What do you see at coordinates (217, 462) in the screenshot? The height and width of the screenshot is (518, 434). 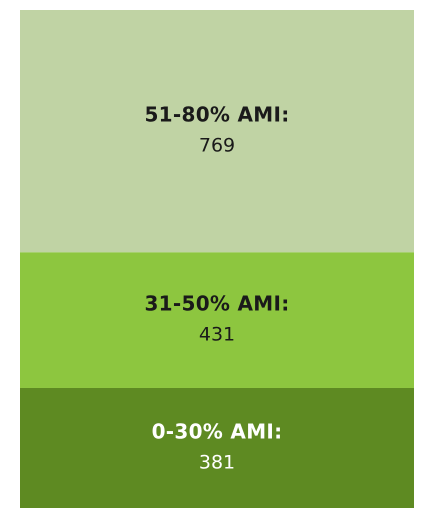 I see `segment-value: 381` at bounding box center [217, 462].